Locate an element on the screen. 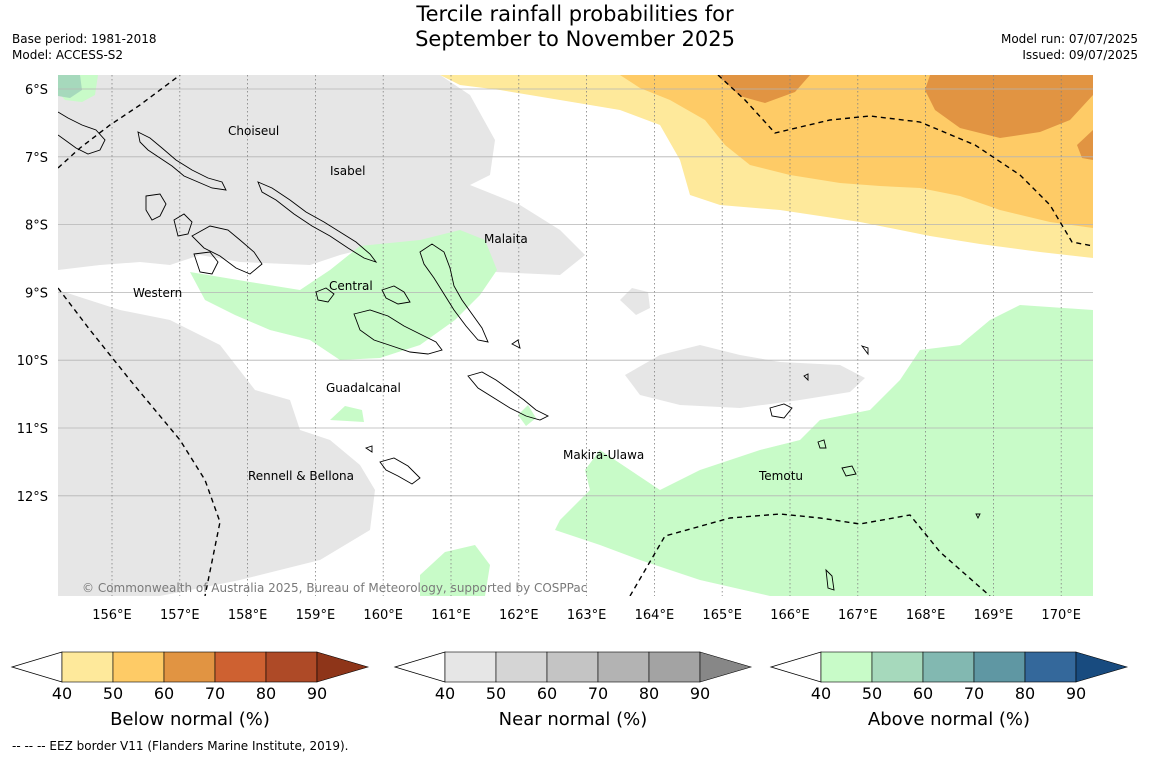 The width and height of the screenshot is (1150, 758). region-label-rennell-bellona: Rennell & Bellona is located at coordinates (301, 476).